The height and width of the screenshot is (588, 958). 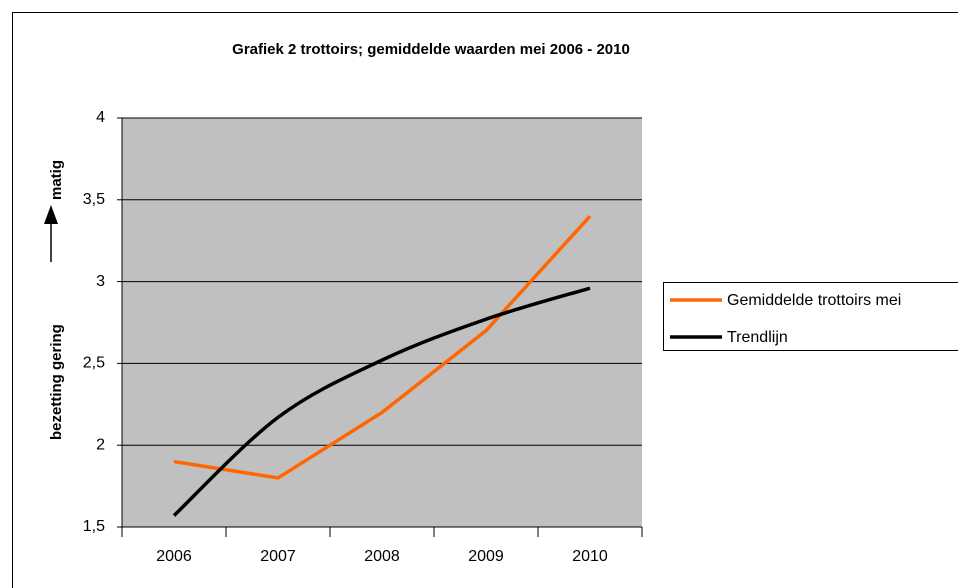 I want to click on y-axis-arrow-head, so click(x=51, y=214).